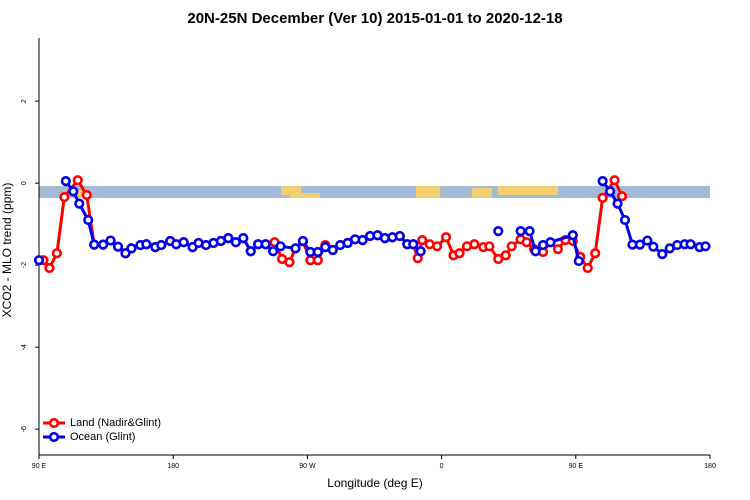  I want to click on x-tick-label: 90 W, so click(307, 466).